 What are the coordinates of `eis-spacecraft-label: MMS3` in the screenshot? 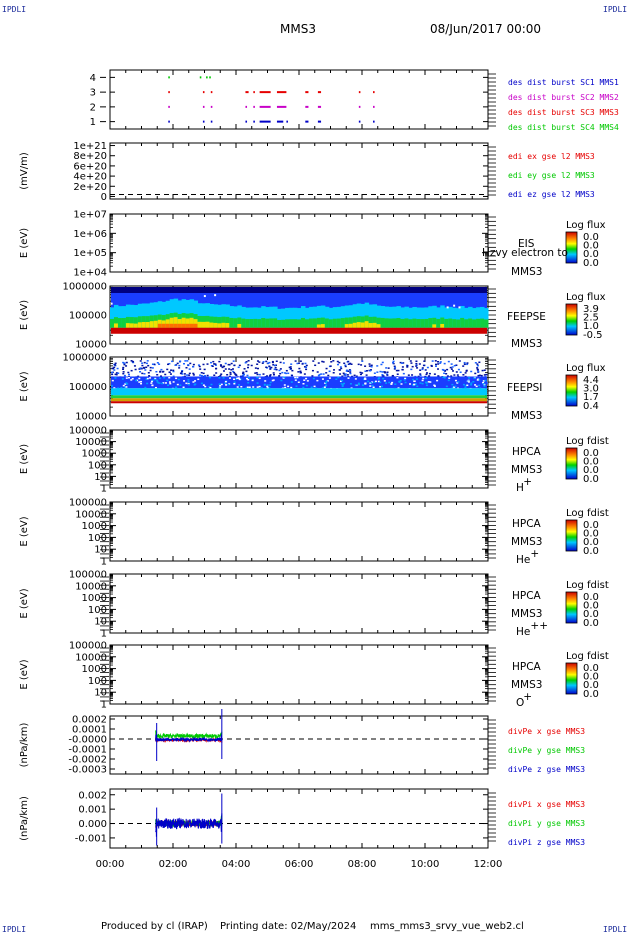 It's located at (526, 272).